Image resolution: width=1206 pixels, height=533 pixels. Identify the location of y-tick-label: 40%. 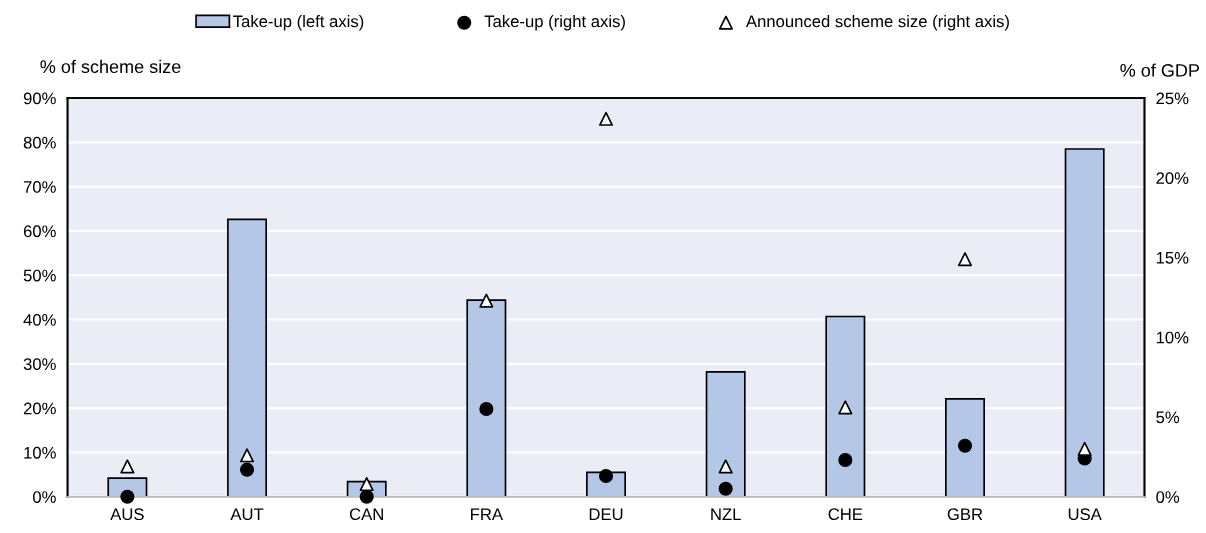
(39, 319).